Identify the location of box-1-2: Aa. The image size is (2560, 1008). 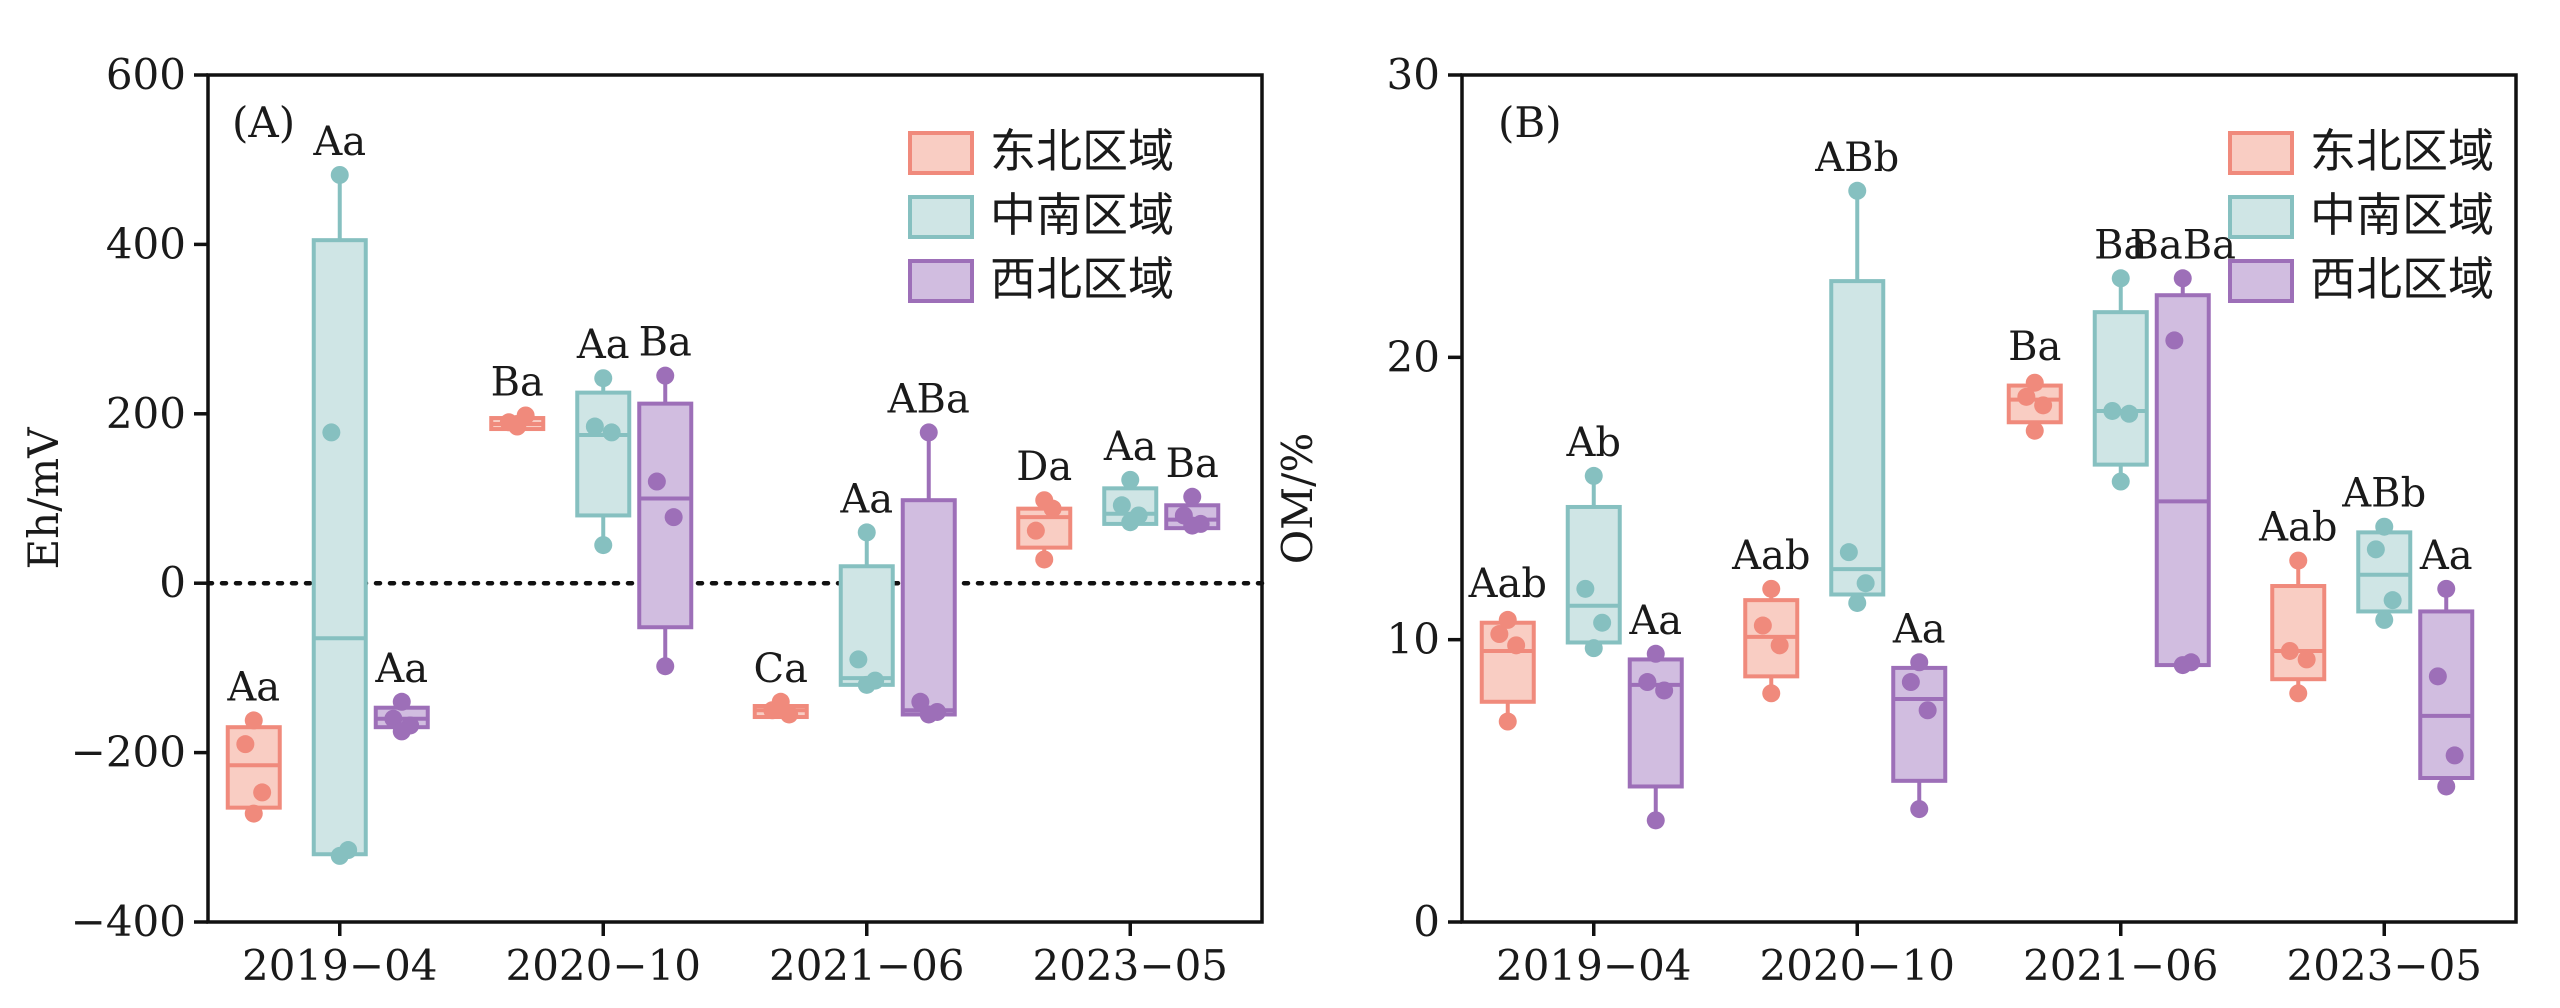
(866, 585).